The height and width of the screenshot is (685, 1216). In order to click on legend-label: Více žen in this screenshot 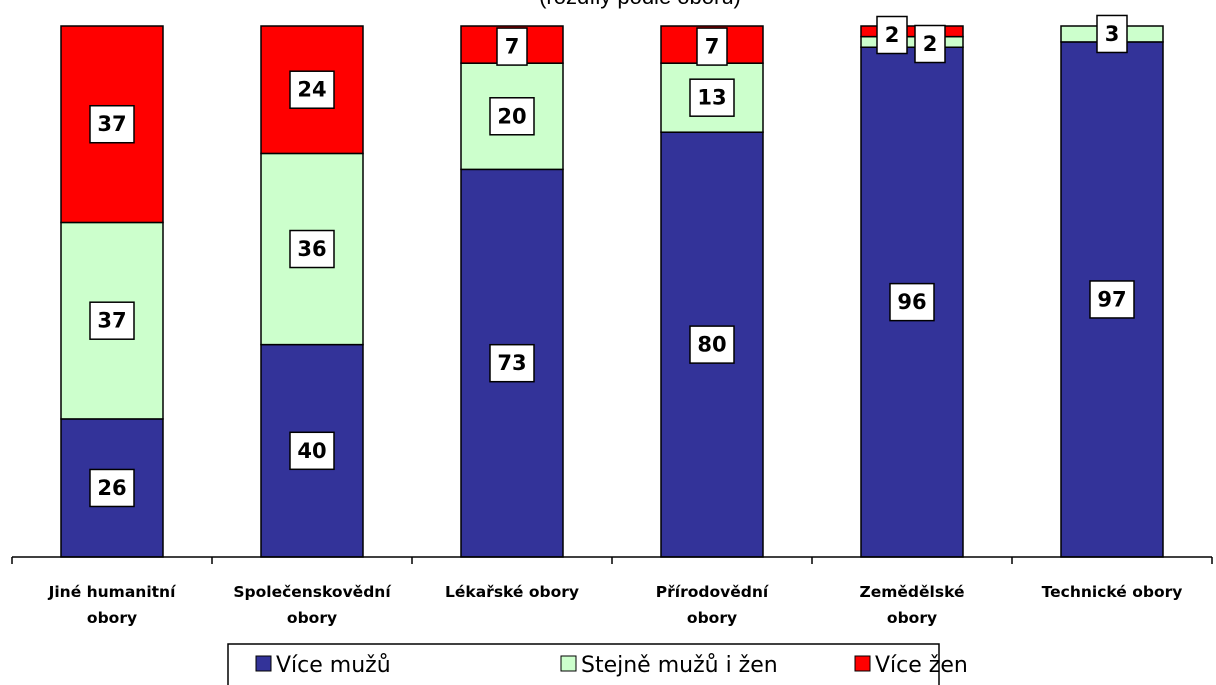, I will do `click(921, 665)`.